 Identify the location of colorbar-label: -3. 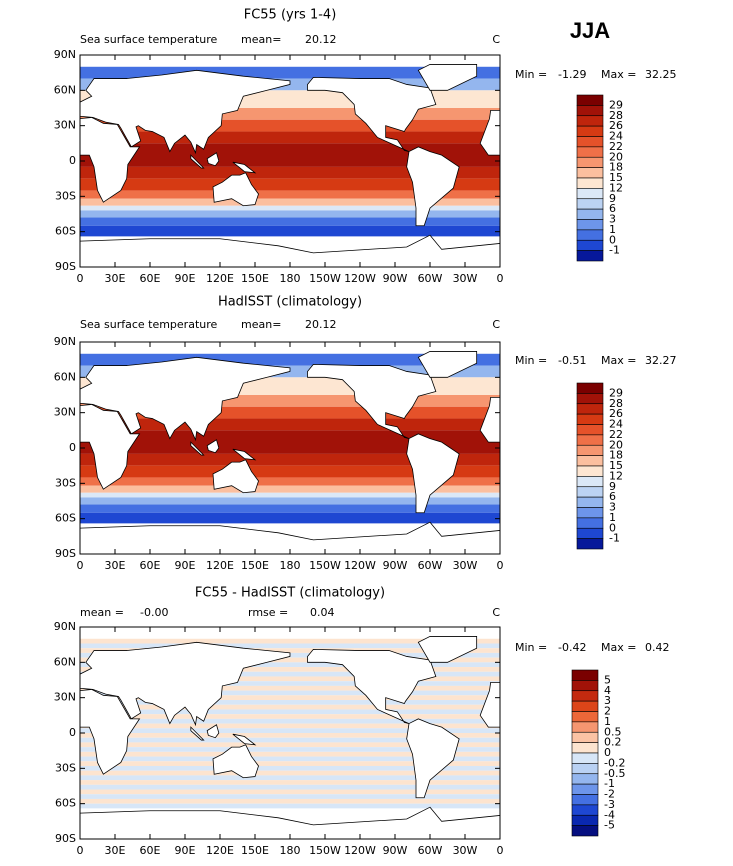
(609, 804).